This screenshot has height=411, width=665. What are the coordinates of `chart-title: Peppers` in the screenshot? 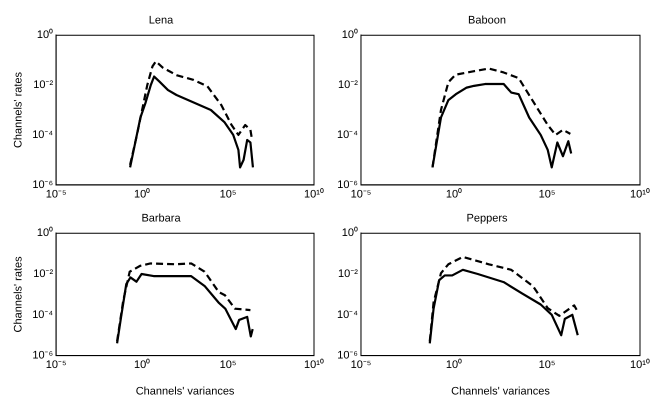 It's located at (487, 218).